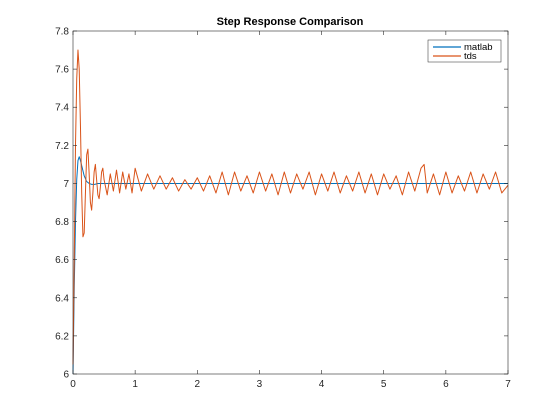 This screenshot has width=560, height=420. Describe the element at coordinates (322, 384) in the screenshot. I see `x-tick-label: 4` at that location.